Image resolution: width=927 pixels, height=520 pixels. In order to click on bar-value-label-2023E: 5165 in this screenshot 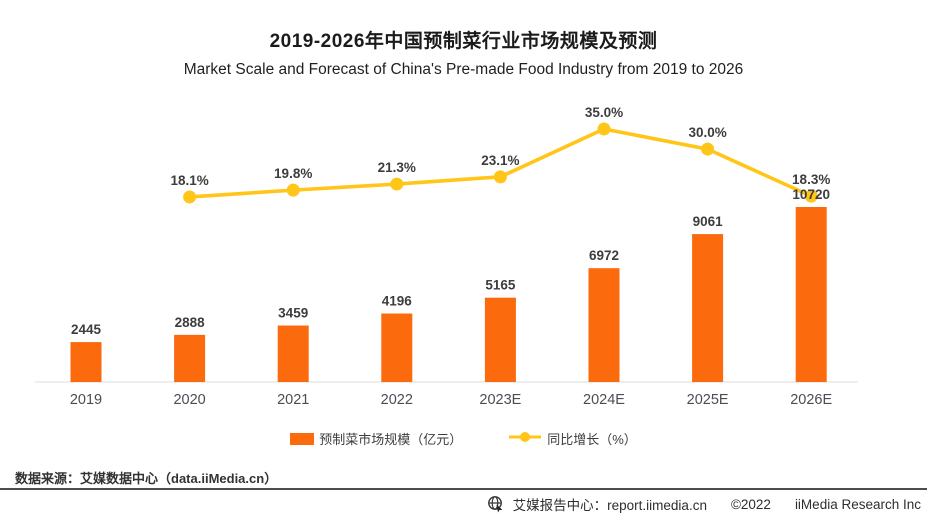, I will do `click(500, 285)`.